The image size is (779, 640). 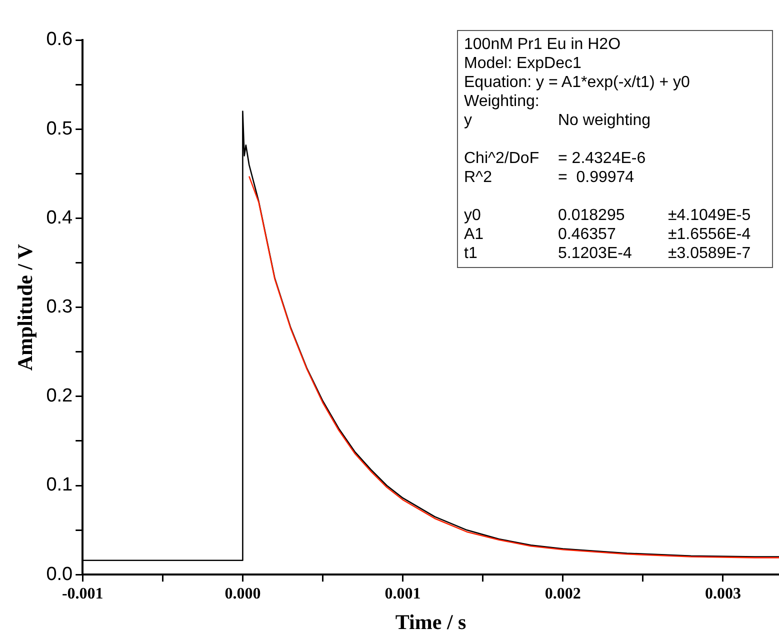 What do you see at coordinates (562, 593) in the screenshot?
I see `x-tick-label: 0.002` at bounding box center [562, 593].